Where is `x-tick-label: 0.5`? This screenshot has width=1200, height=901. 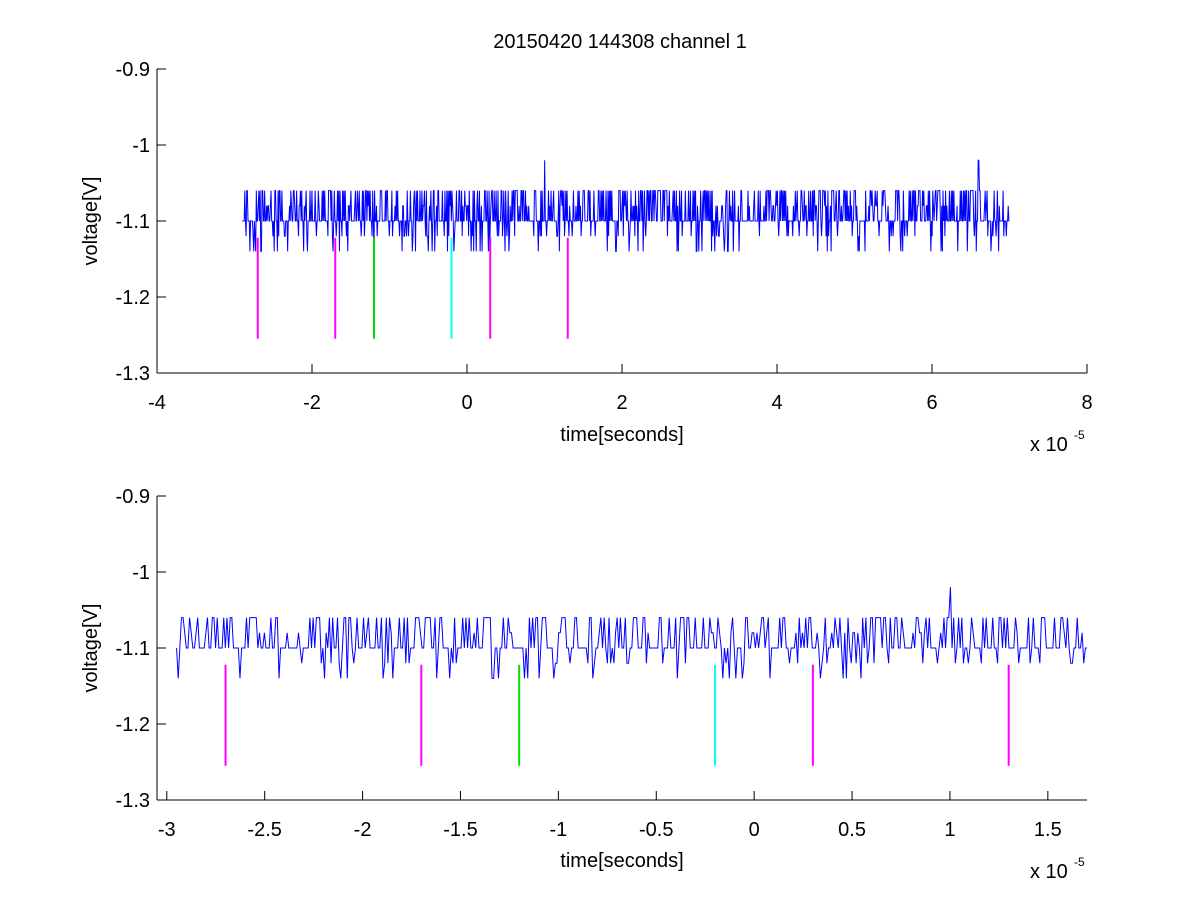 x-tick-label: 0.5 is located at coordinates (852, 830).